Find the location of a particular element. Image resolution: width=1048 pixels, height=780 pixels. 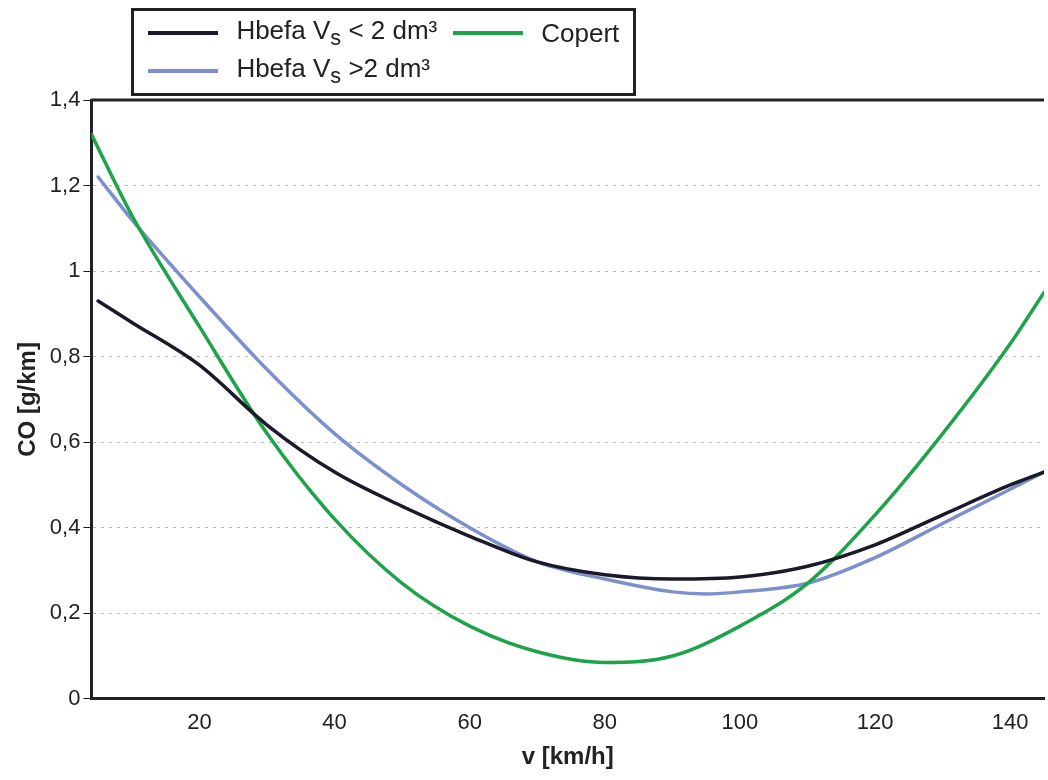

legend-label: Hbefa V$_{s}$ < 2 dm³ is located at coordinates (337, 33).